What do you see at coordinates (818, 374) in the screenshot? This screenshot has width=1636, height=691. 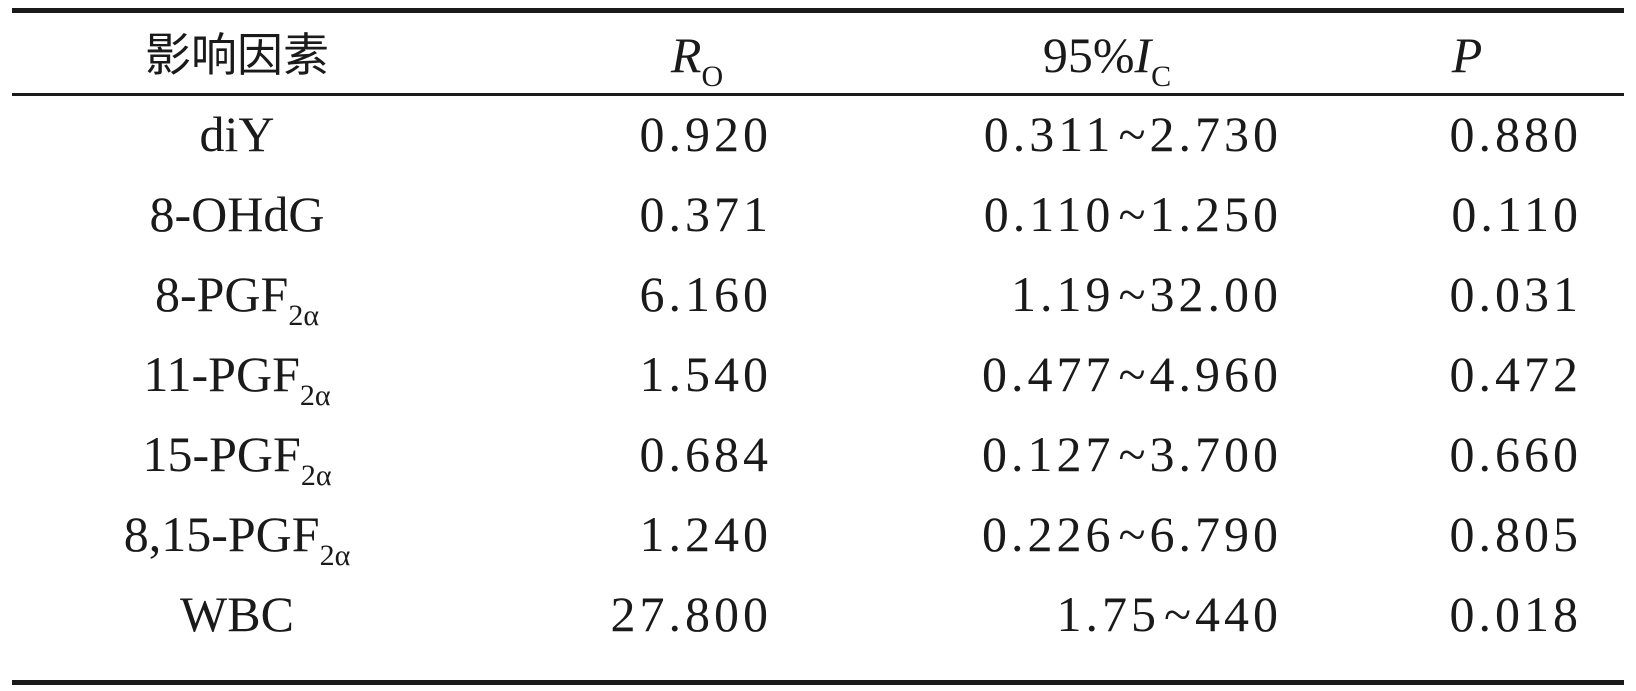 I see `table-row: 11-PGF2α 1.540 0.477~4.960 0.472` at bounding box center [818, 374].